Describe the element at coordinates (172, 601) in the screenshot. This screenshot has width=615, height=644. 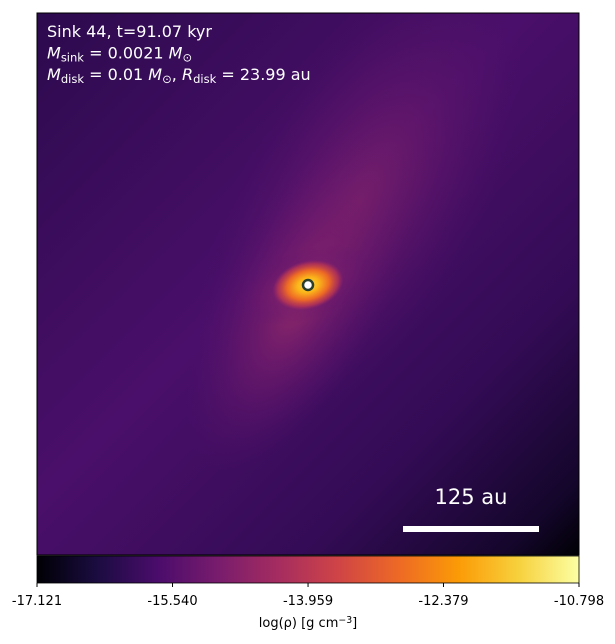
I see `tick-label: -15.540` at that location.